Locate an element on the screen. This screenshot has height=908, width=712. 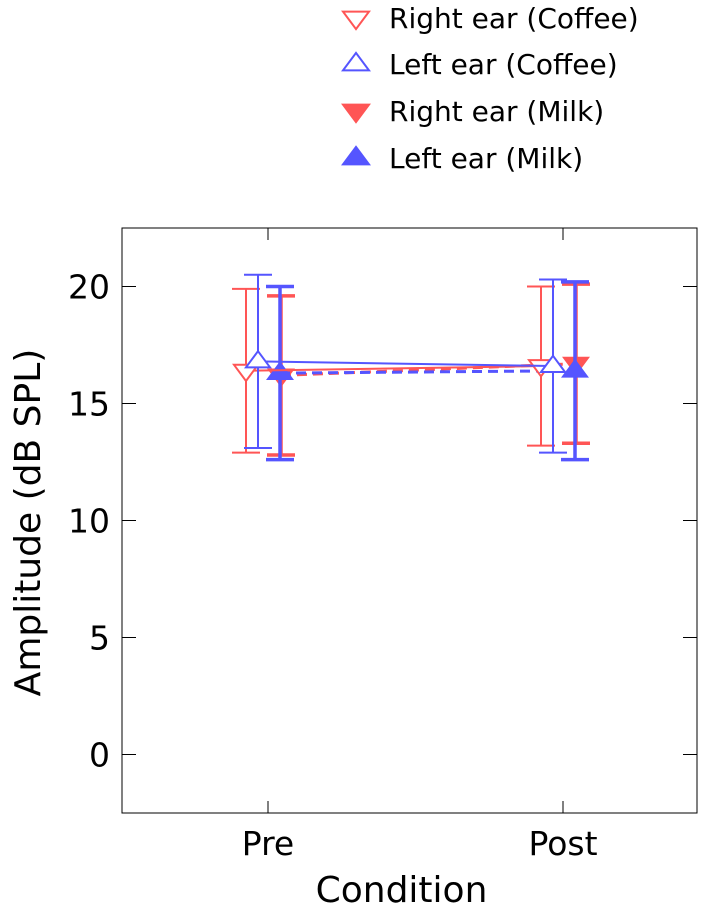
y-tick-label: 0 is located at coordinates (99, 755).